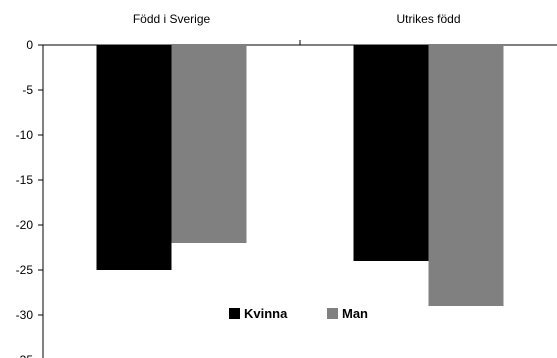 The width and height of the screenshot is (557, 358). Describe the element at coordinates (25, 135) in the screenshot. I see `y-tick-label: -10` at that location.